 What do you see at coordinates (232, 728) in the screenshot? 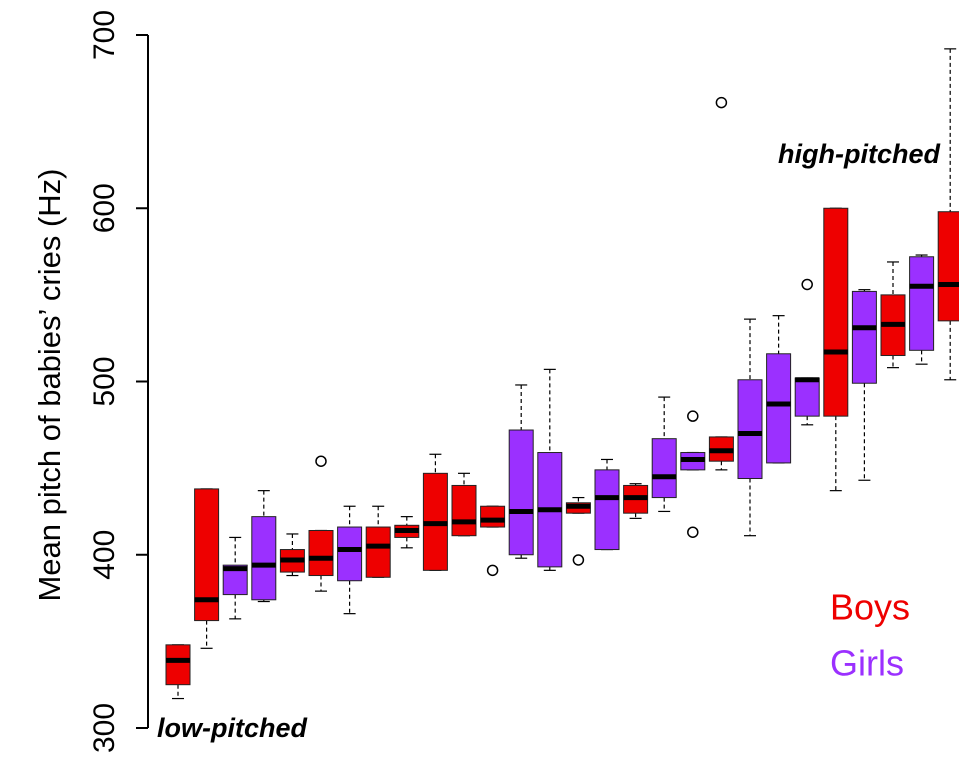
I see `annotation: low-pitched` at bounding box center [232, 728].